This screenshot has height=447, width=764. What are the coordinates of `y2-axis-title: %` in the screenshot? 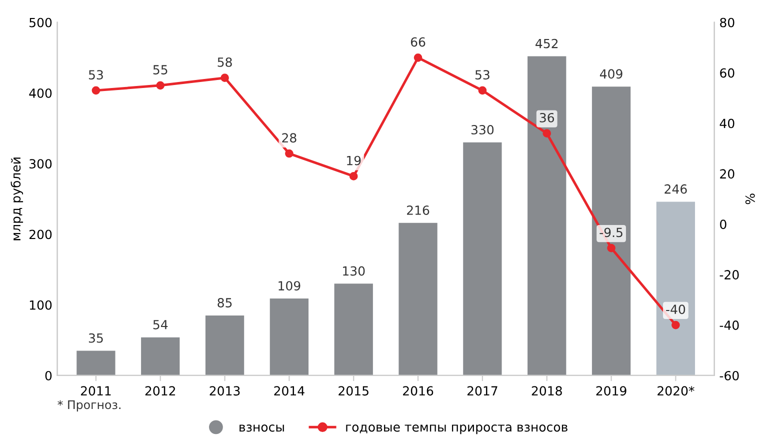 It's located at (750, 199).